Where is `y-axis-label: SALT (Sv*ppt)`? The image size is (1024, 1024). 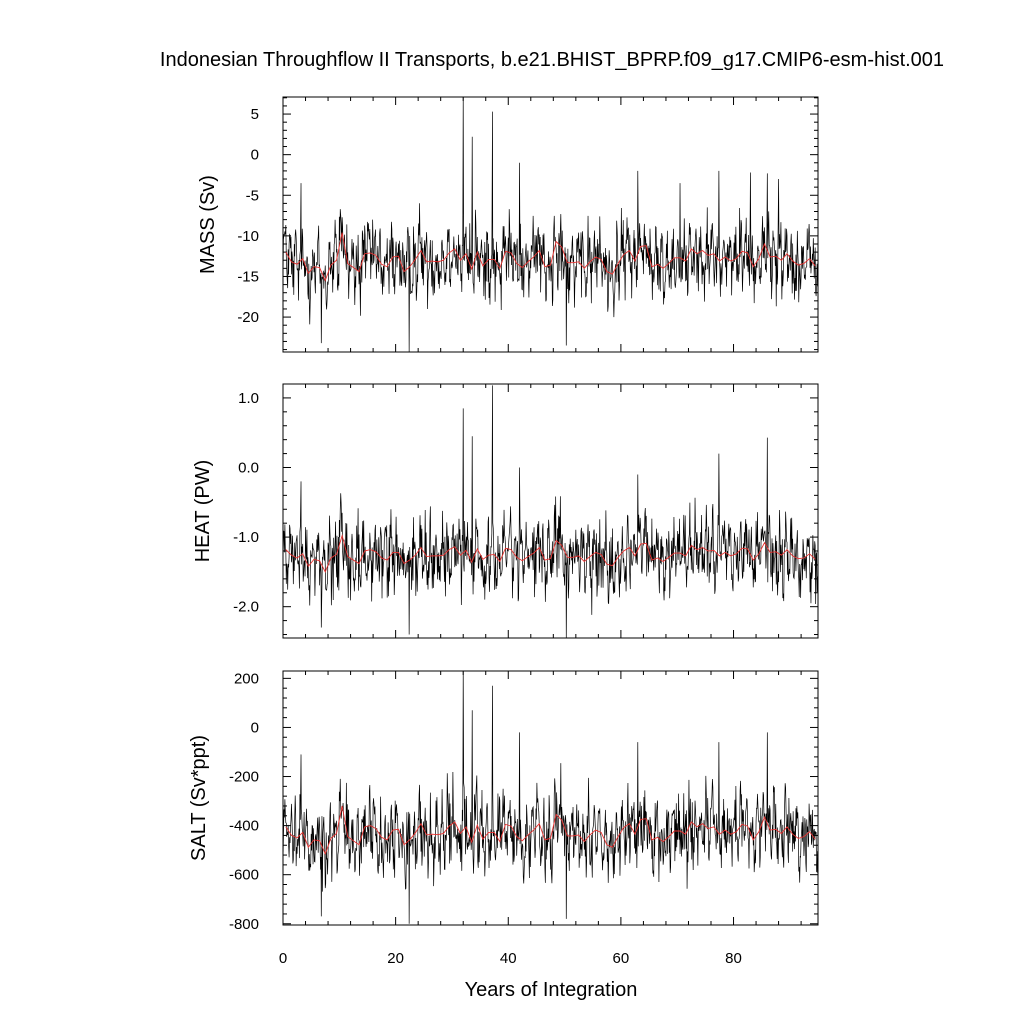 y-axis-label: SALT (Sv*ppt) is located at coordinates (199, 798).